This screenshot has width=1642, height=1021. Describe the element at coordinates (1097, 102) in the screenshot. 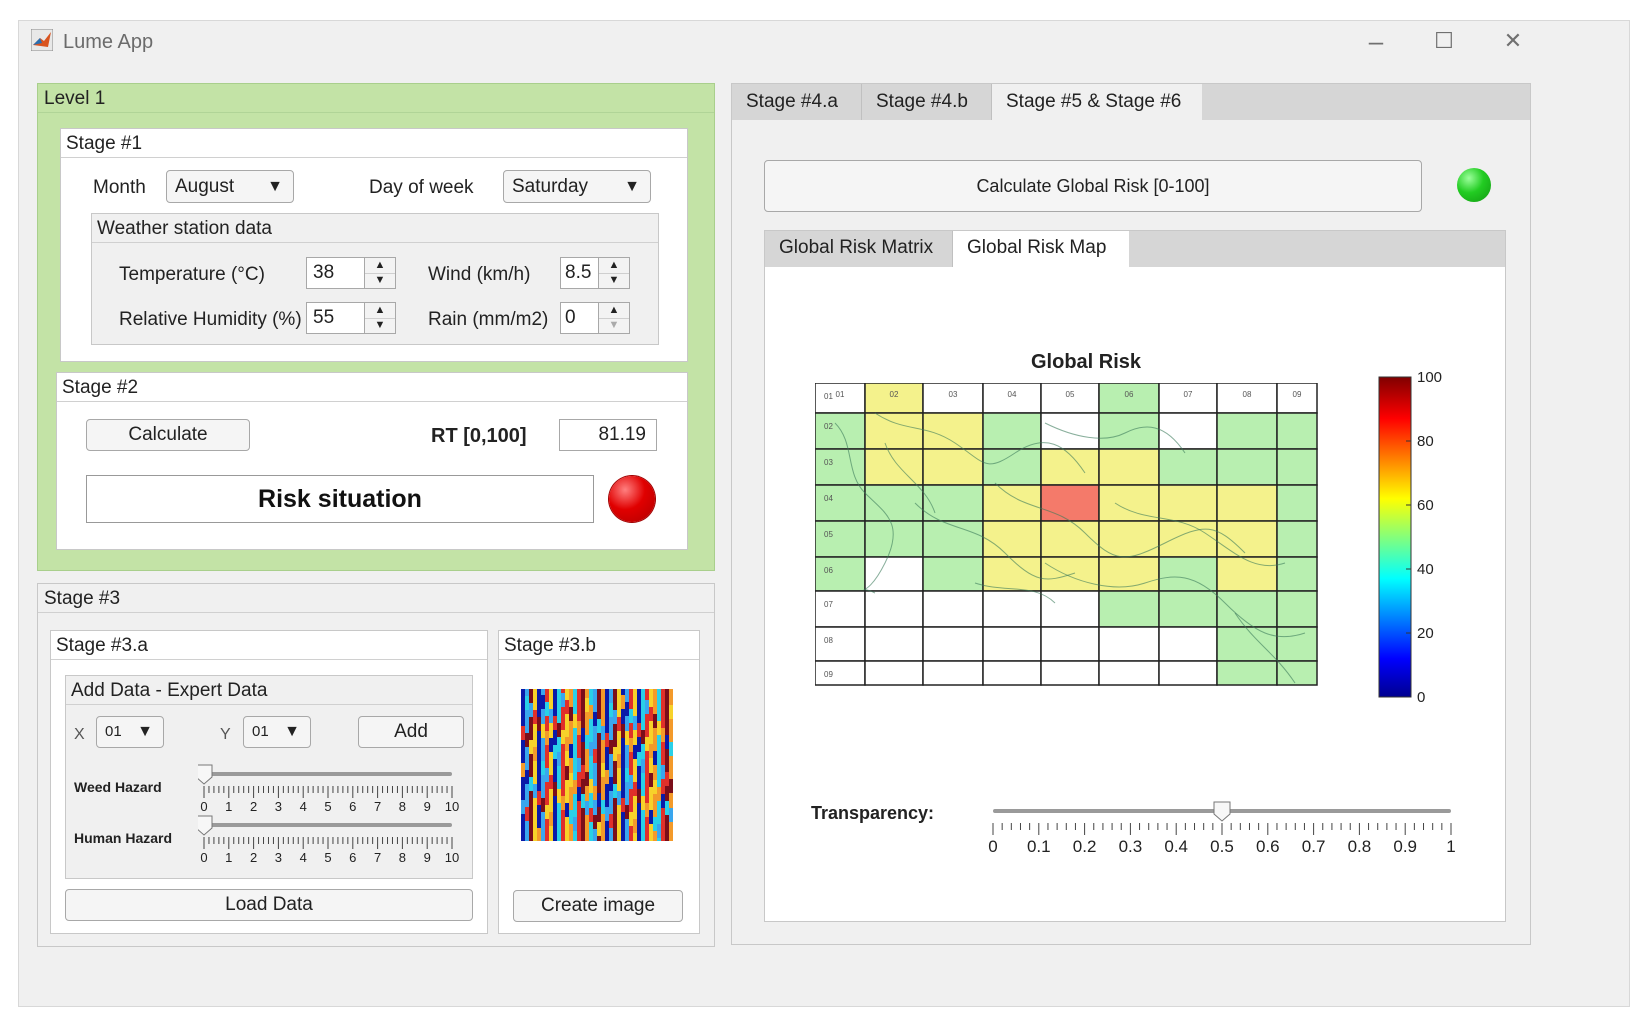

I see `tab-stage-5-6: Stage #5 & Stage #6` at that location.